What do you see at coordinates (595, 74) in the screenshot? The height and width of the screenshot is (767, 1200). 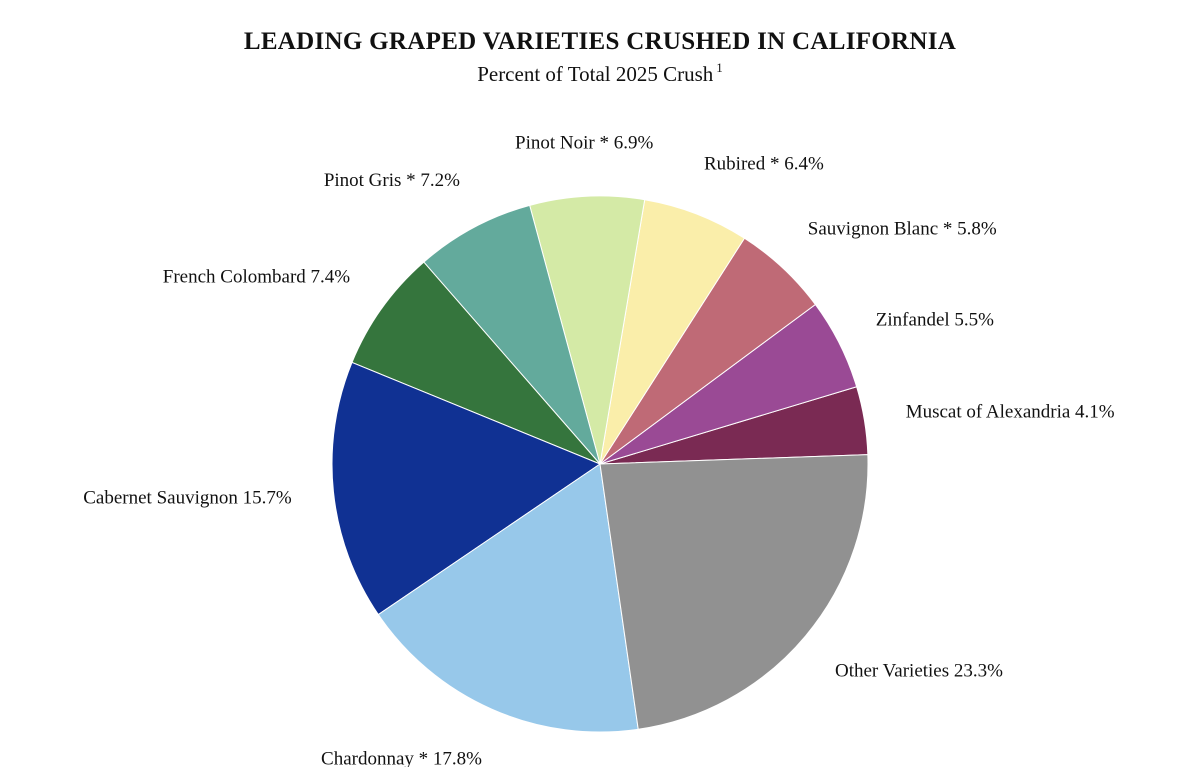 I see `chart-subtitle-text: Percent of Total 2025 Crush` at bounding box center [595, 74].